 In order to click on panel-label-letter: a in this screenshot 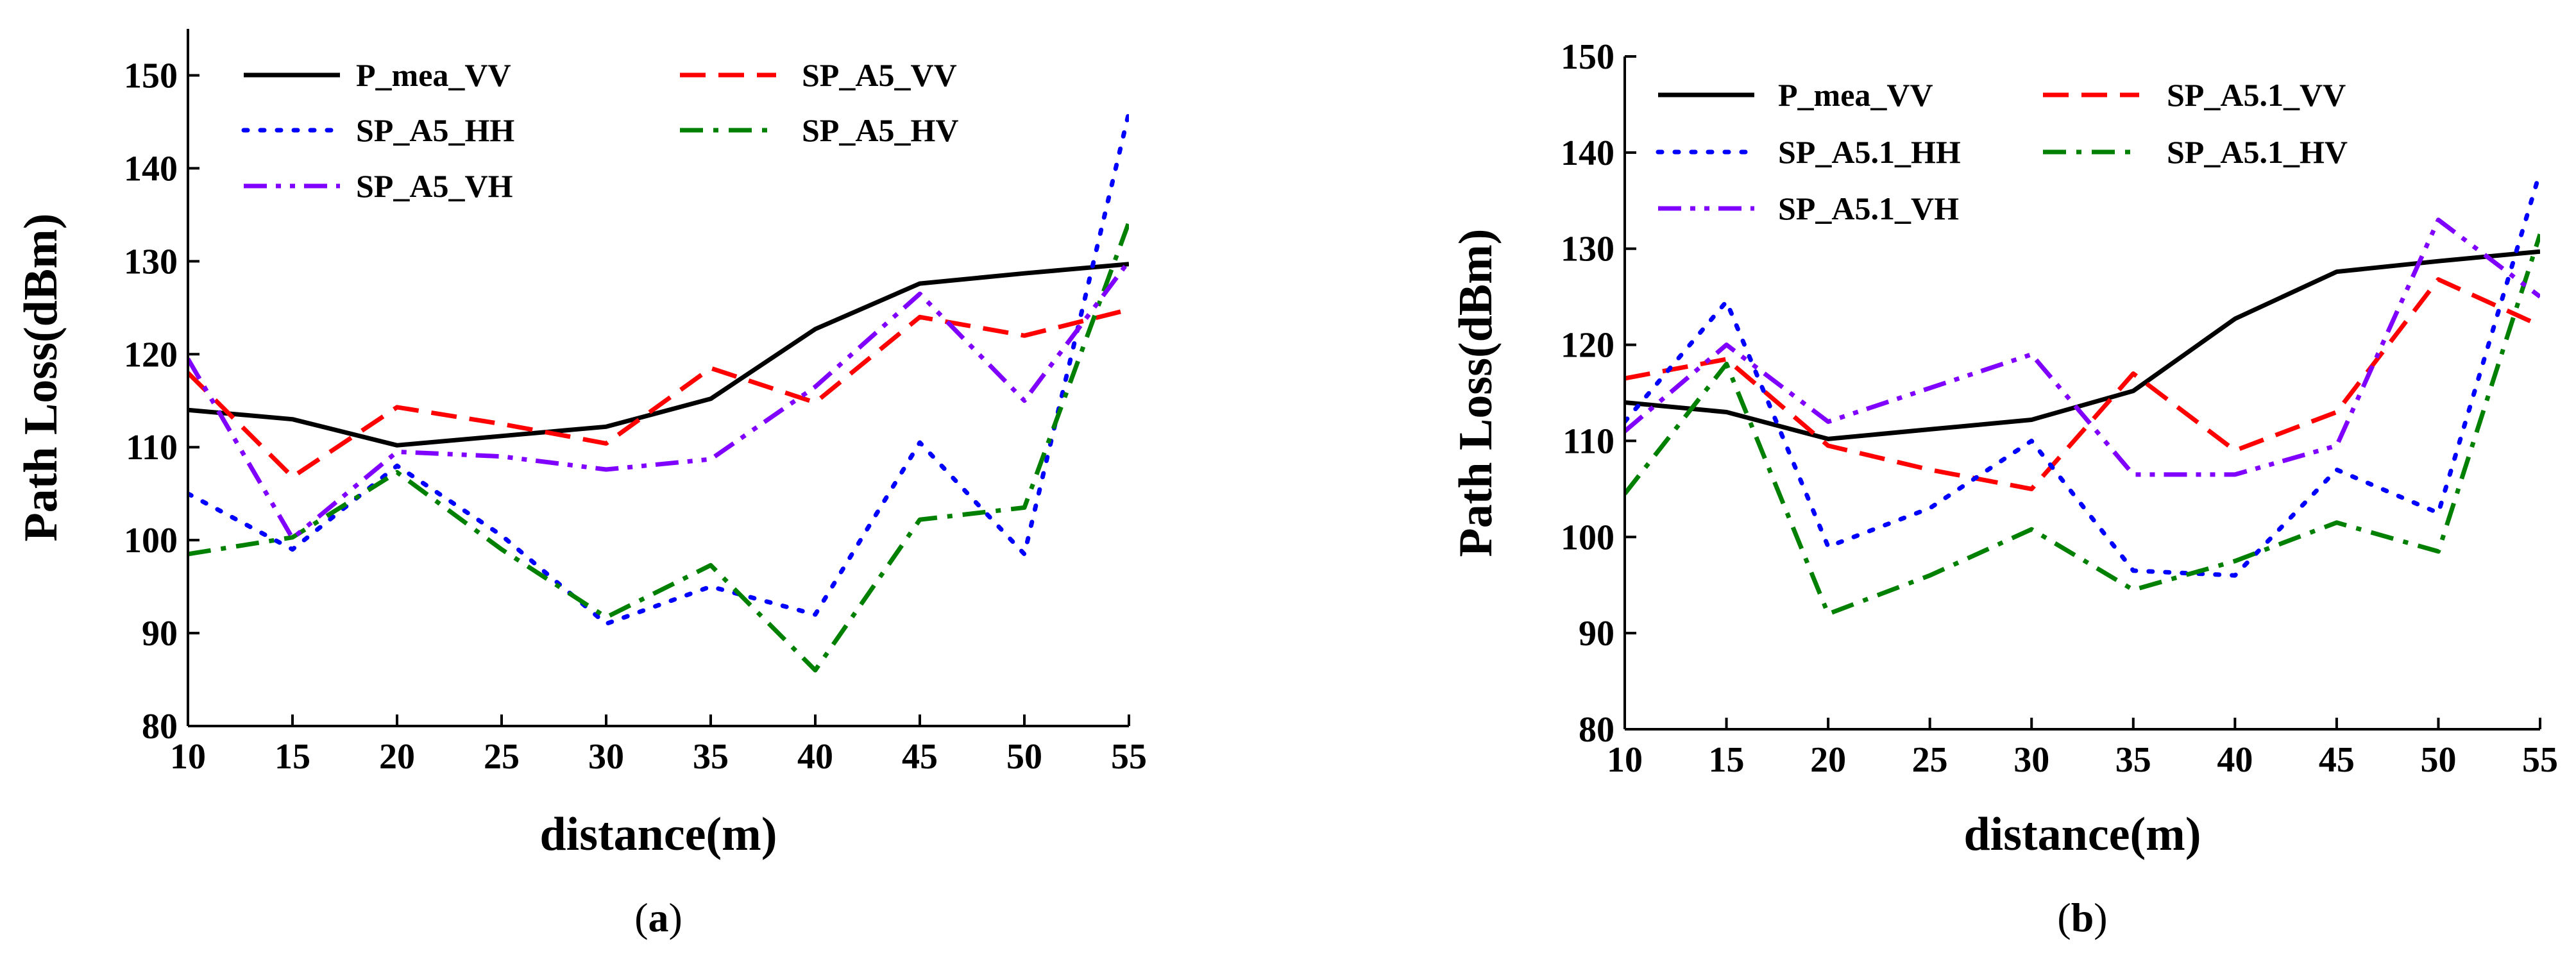, I will do `click(658, 917)`.